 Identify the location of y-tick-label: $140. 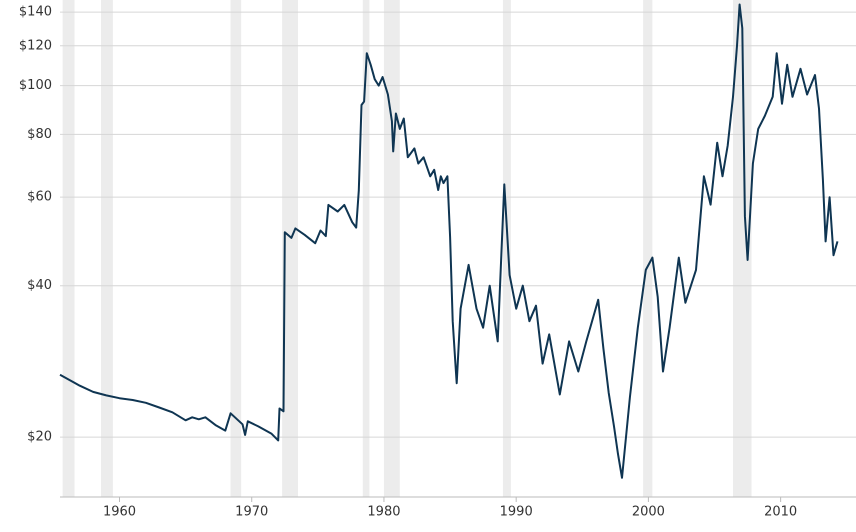
(35, 12).